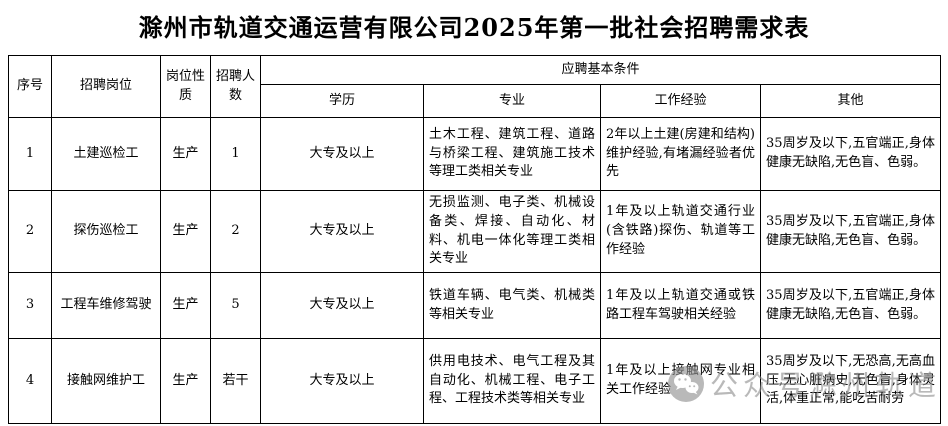 Image resolution: width=948 pixels, height=426 pixels. What do you see at coordinates (600, 70) in the screenshot?
I see `col-header-conditions: 应聘基本条件` at bounding box center [600, 70].